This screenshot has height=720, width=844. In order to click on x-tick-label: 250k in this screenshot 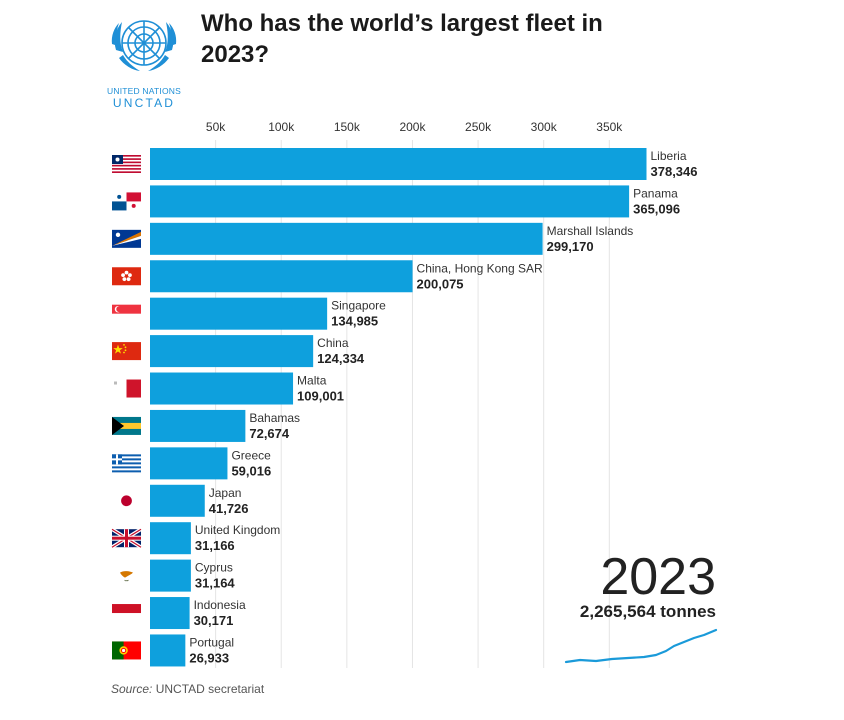, I will do `click(478, 127)`.